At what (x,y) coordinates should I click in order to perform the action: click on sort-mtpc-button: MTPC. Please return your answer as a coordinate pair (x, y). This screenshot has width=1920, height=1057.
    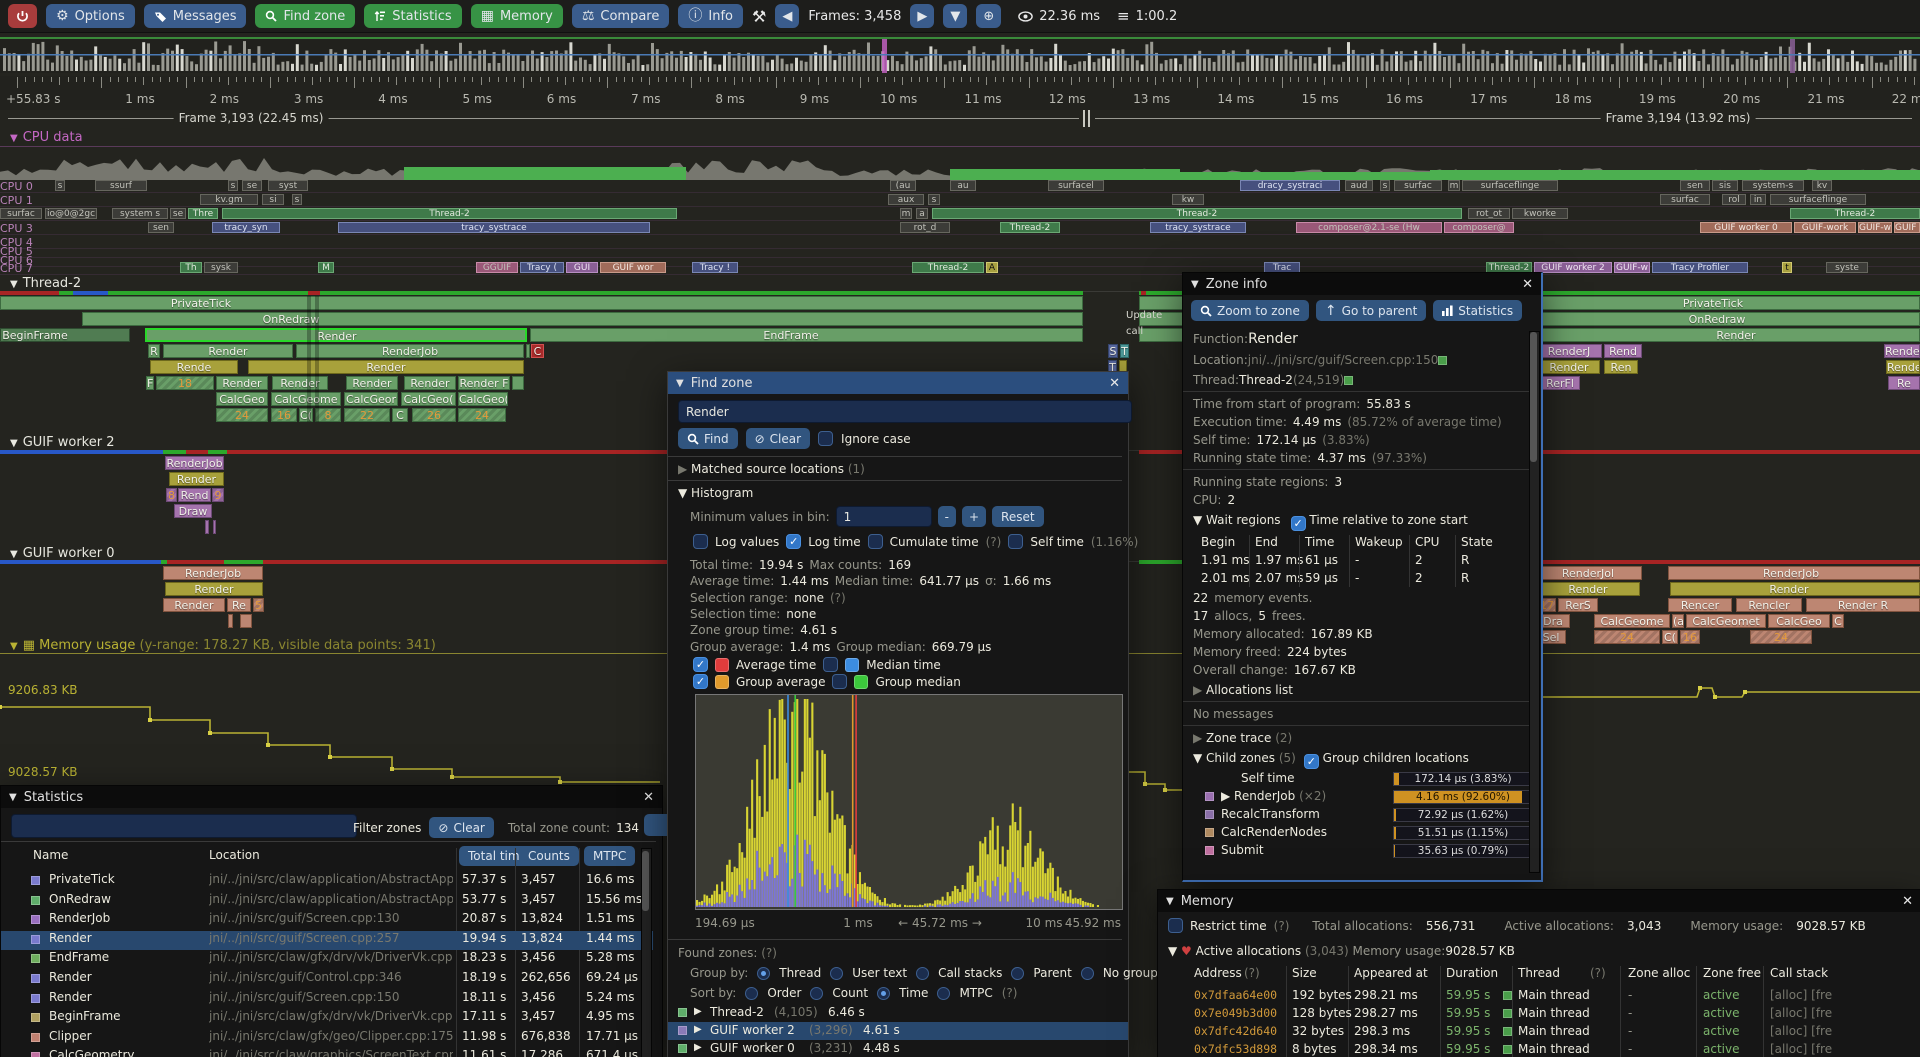
    Looking at the image, I should click on (610, 856).